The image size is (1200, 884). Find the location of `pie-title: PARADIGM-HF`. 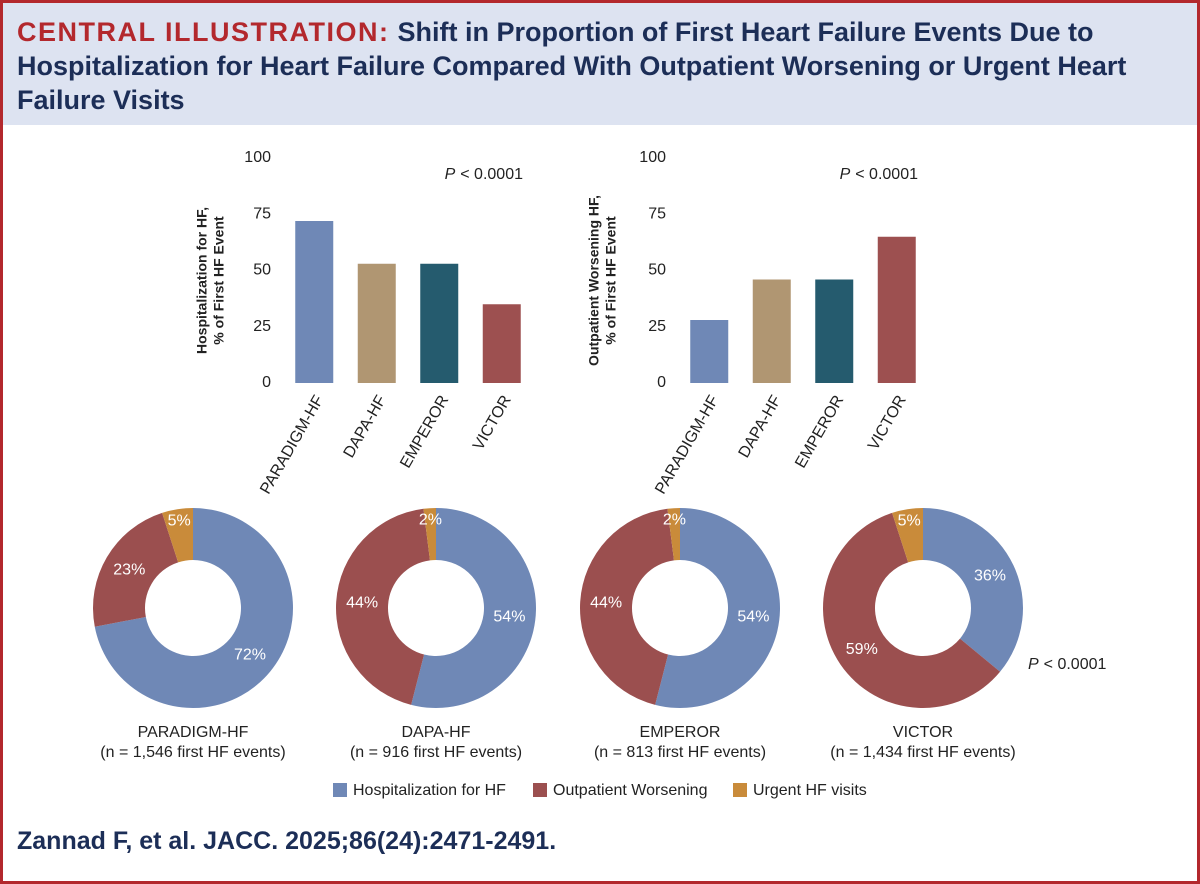

pie-title: PARADIGM-HF is located at coordinates (193, 732).